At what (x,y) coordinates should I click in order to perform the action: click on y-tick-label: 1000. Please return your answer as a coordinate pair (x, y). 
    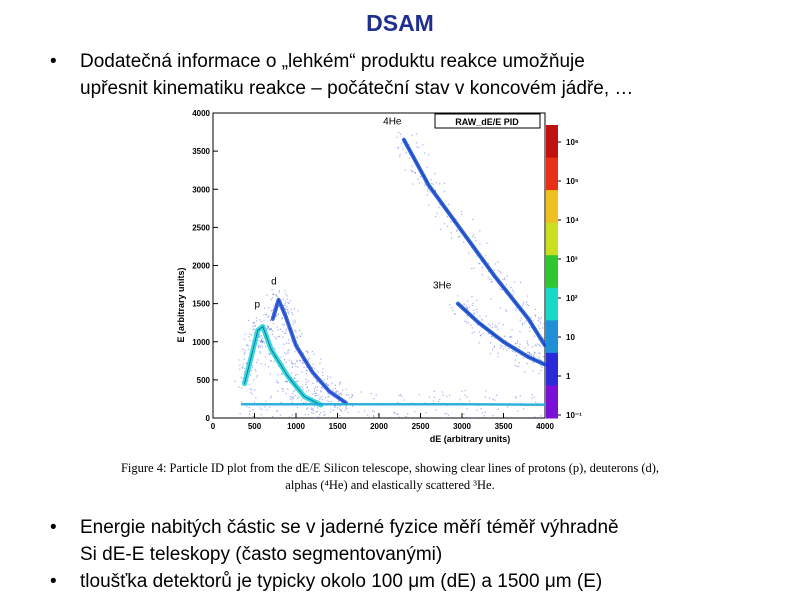
    Looking at the image, I should click on (201, 342).